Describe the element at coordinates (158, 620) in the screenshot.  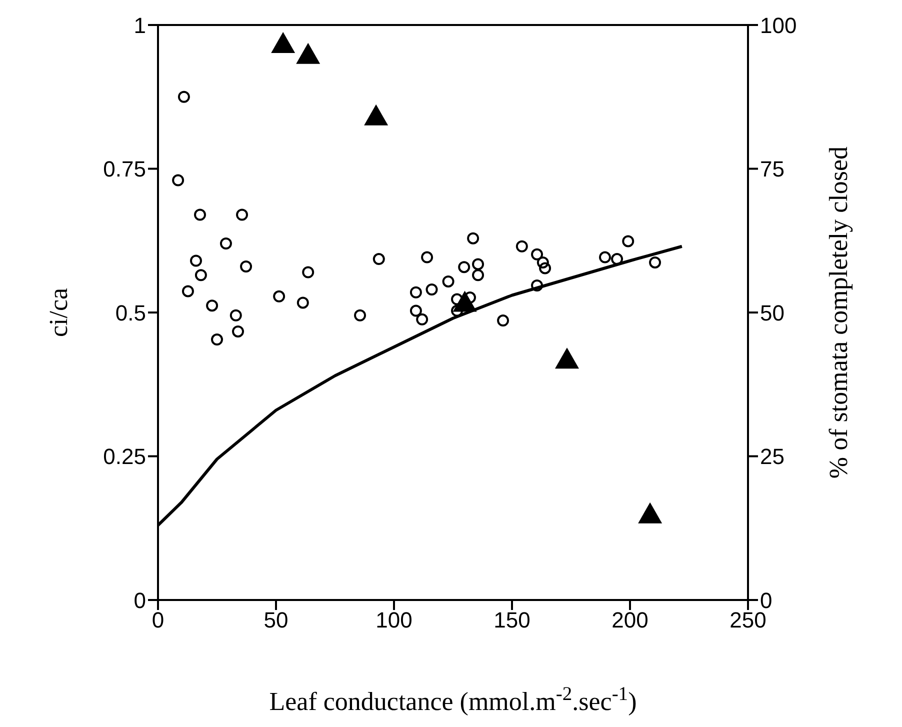
I see `x-tick-label: 0` at that location.